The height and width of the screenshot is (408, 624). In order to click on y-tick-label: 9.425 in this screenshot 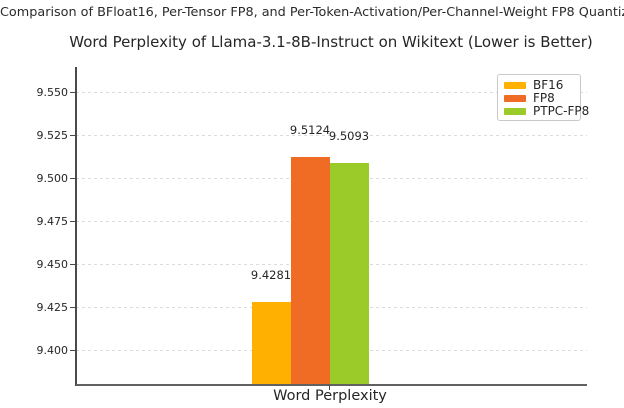, I will do `click(52, 307)`.